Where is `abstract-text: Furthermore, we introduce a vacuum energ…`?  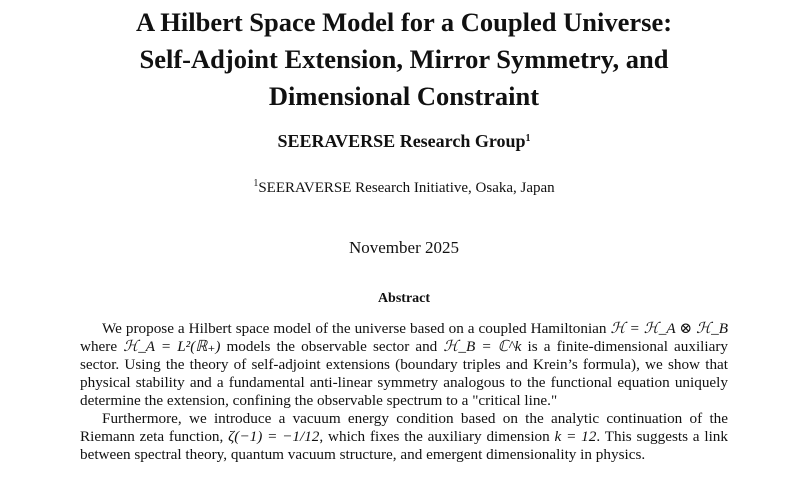 abstract-text: Furthermore, we introduce a vacuum energ… is located at coordinates (404, 427).